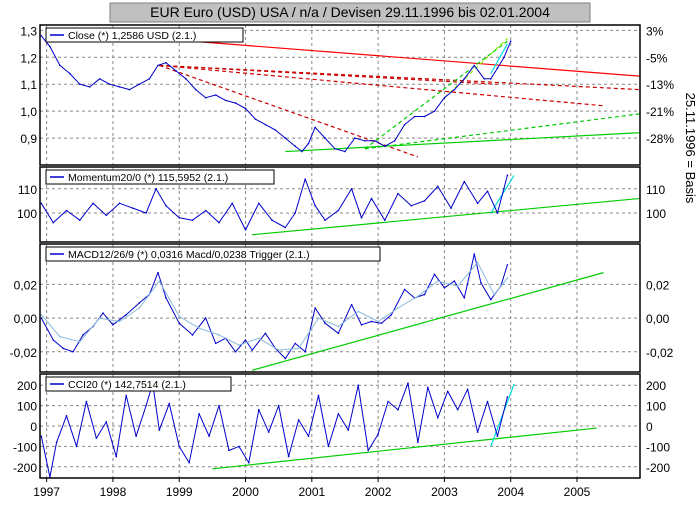 This screenshot has height=505, width=700. What do you see at coordinates (27, 214) in the screenshot?
I see `y-left-tick-label: 100` at bounding box center [27, 214].